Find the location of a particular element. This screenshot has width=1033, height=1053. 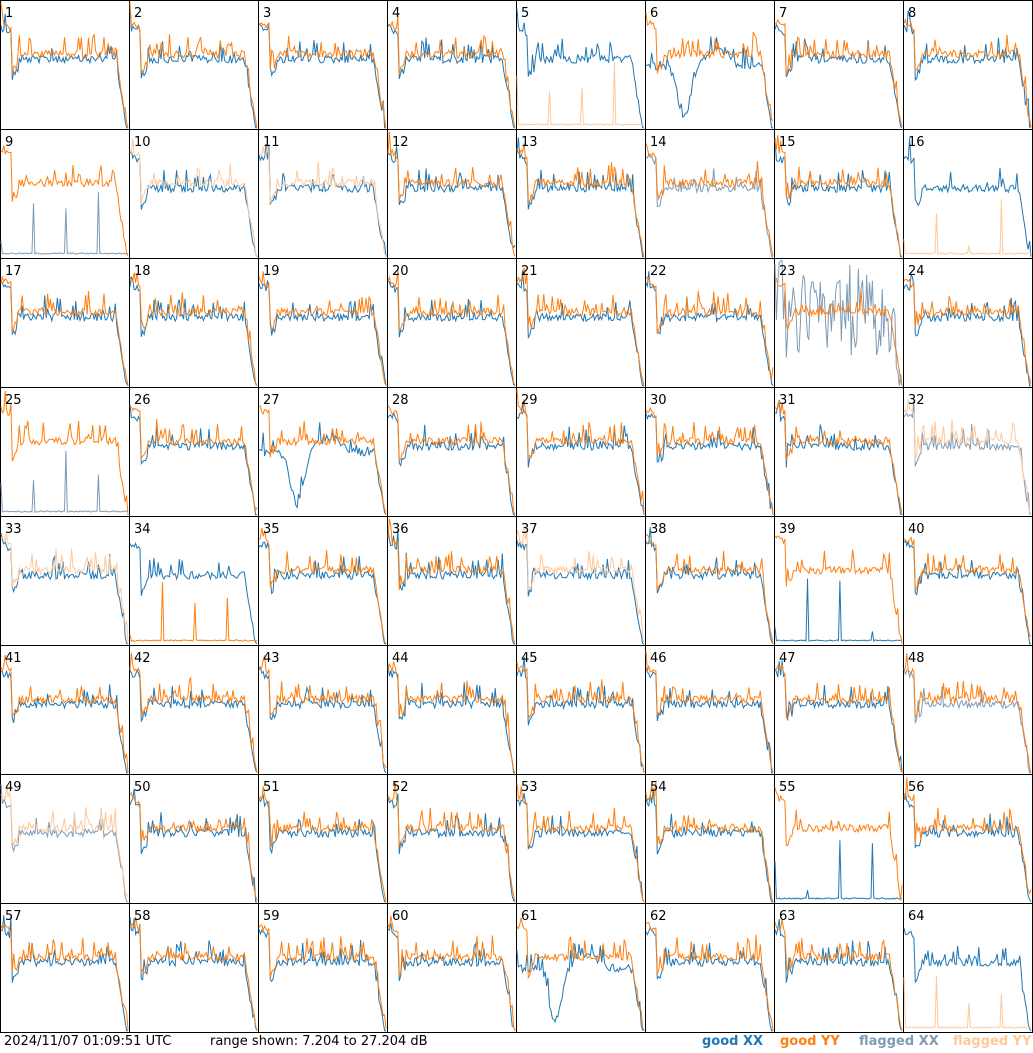

panel-36-good-xx-line is located at coordinates (451, 586).